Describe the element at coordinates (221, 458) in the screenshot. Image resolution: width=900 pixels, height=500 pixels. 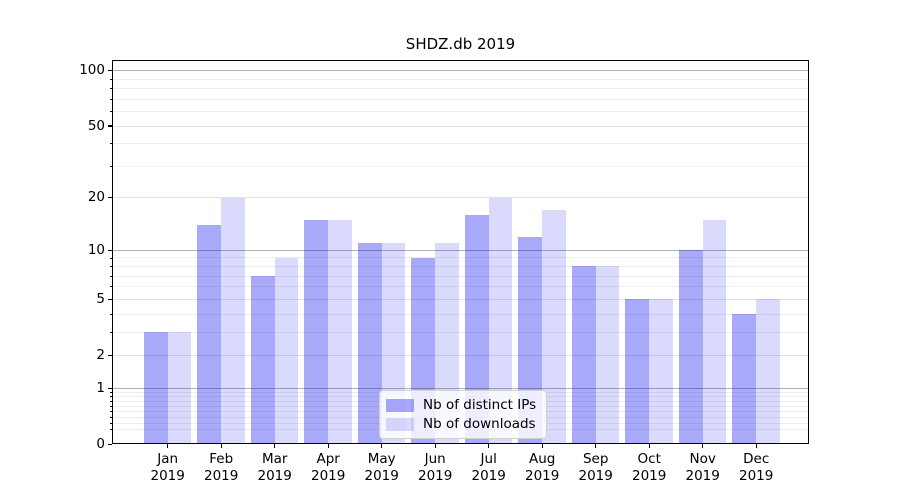
I see `x-tick-month: Feb` at that location.